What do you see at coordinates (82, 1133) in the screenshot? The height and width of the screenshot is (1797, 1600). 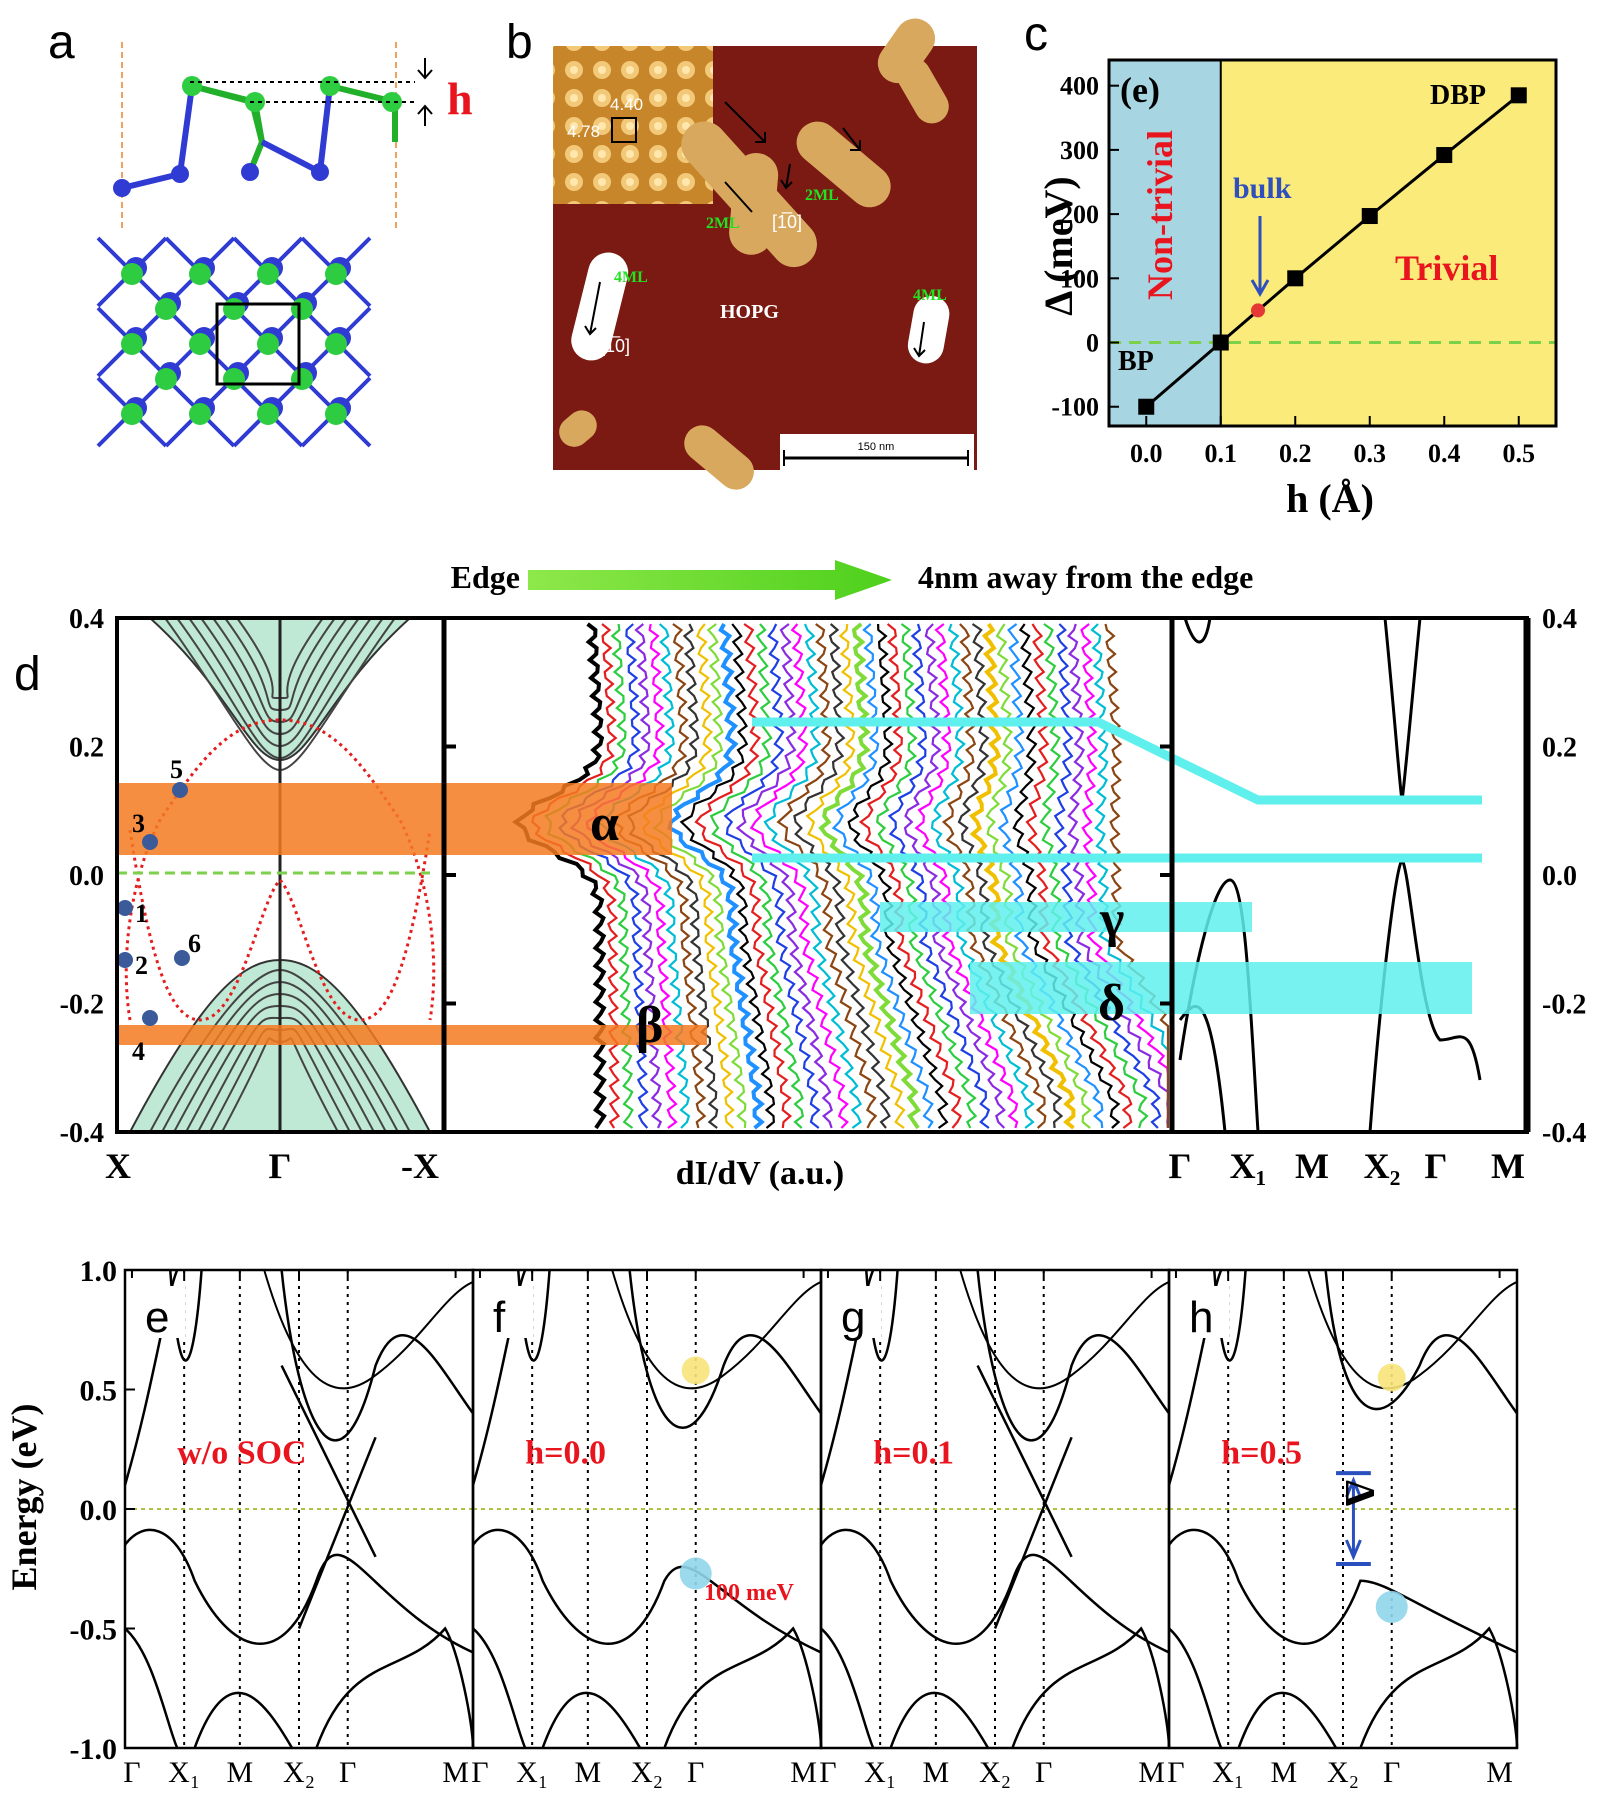 I see `d-ytick-left: -0.4` at bounding box center [82, 1133].